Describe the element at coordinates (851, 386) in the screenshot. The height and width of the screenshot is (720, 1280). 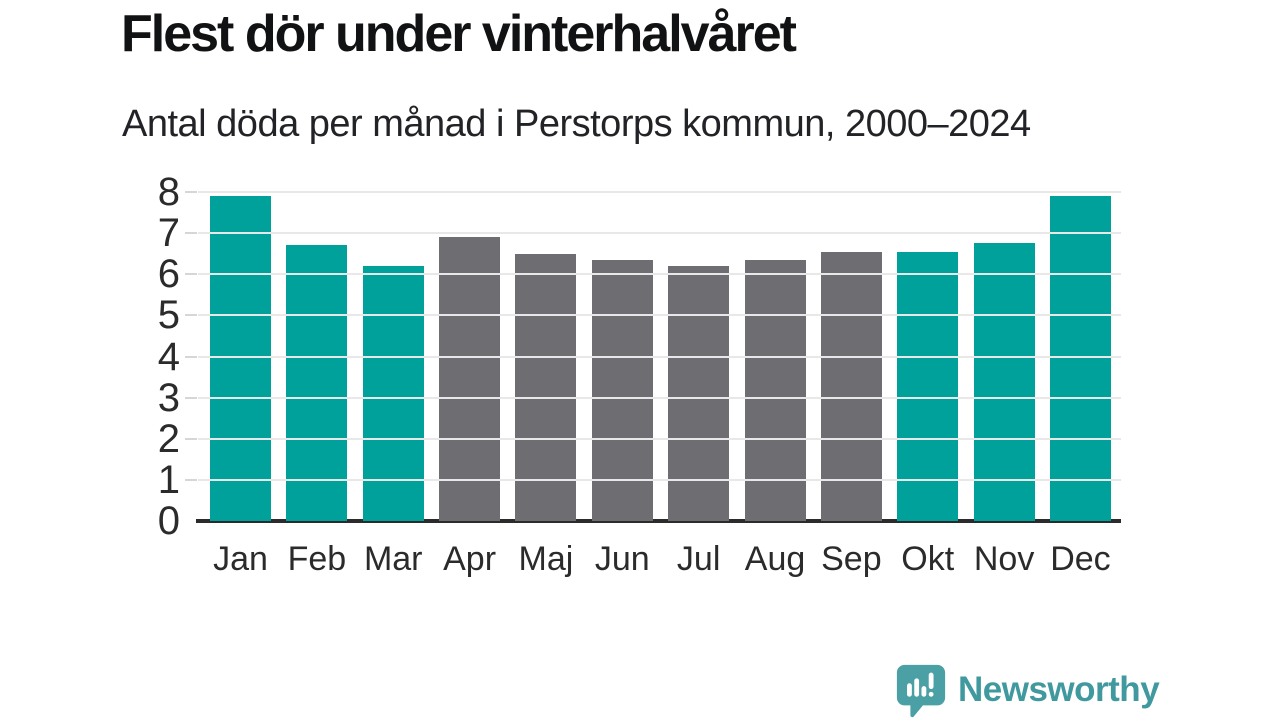
I see `bar-sep` at that location.